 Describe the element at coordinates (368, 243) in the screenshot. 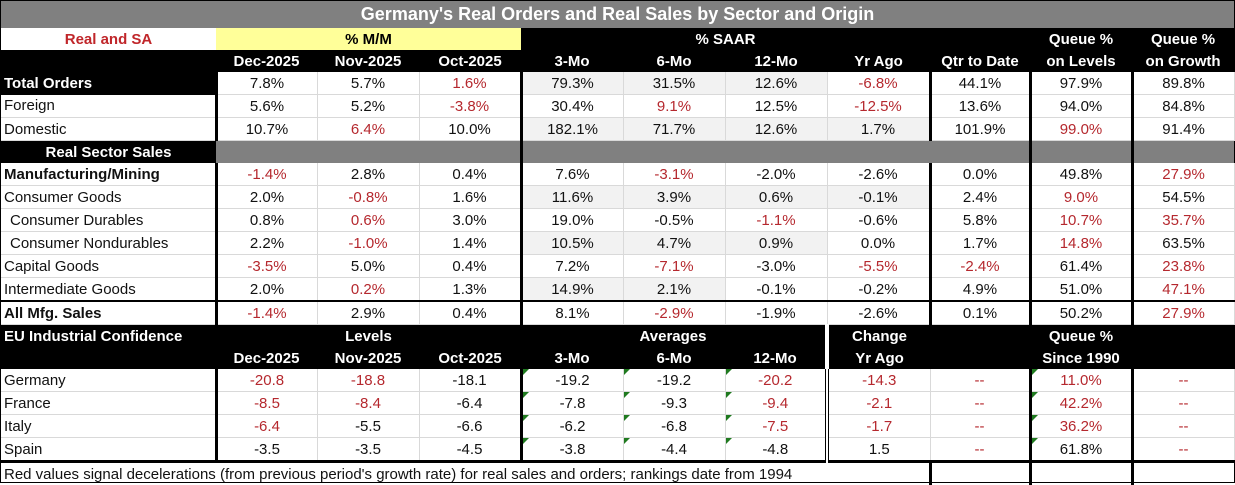

I see `cell-value: -1.0%` at that location.